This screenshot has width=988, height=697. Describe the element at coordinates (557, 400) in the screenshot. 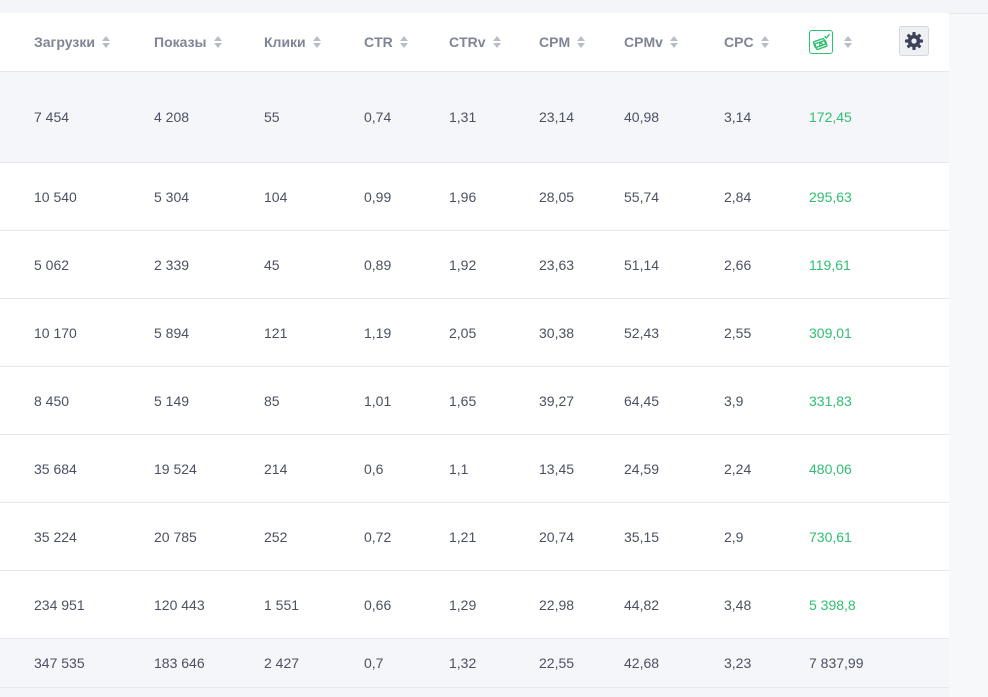

I see `table-cell: 39,27` at that location.